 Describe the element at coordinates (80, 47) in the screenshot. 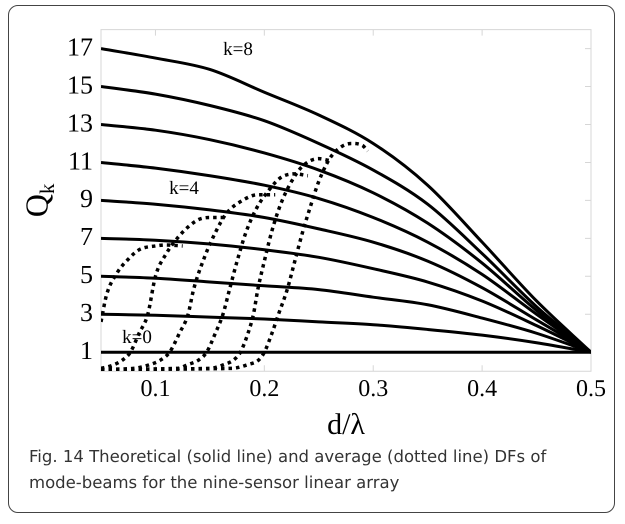

I see `y-tick-label: 17` at that location.